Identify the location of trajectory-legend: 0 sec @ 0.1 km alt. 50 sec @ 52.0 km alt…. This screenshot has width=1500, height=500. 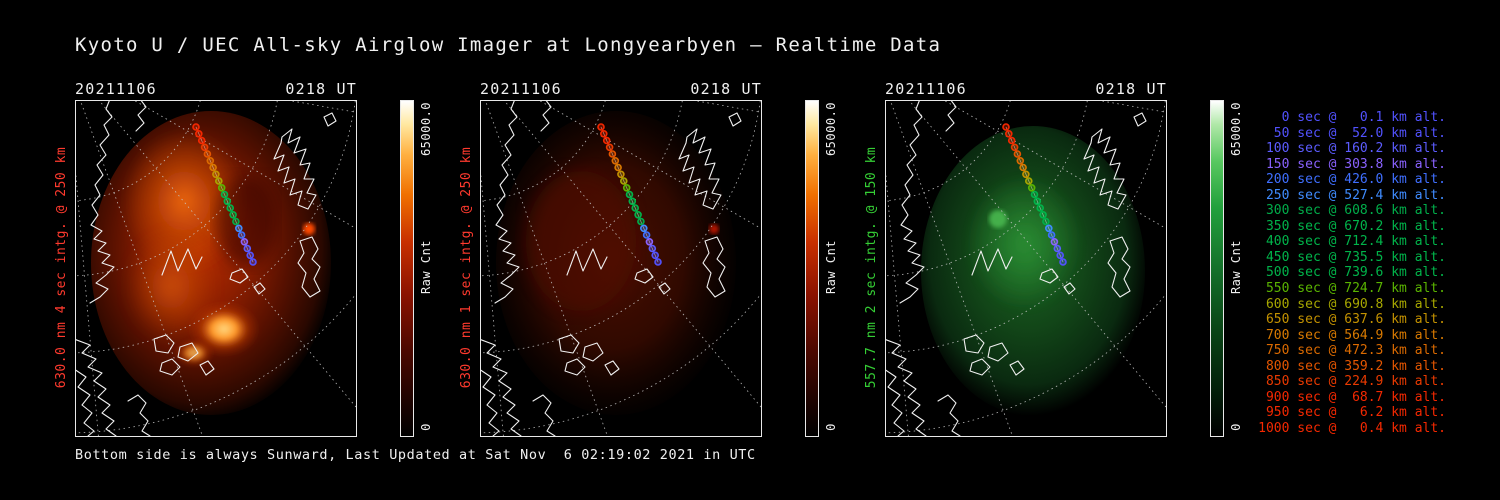
(1348, 273).